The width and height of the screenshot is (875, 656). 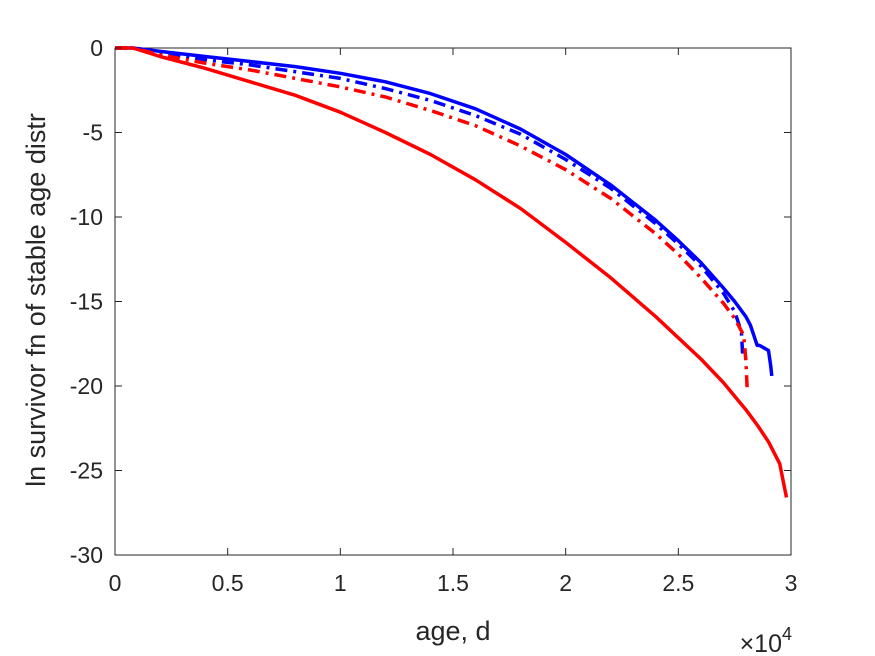 I want to click on y-tick-label: -15, so click(x=86, y=302).